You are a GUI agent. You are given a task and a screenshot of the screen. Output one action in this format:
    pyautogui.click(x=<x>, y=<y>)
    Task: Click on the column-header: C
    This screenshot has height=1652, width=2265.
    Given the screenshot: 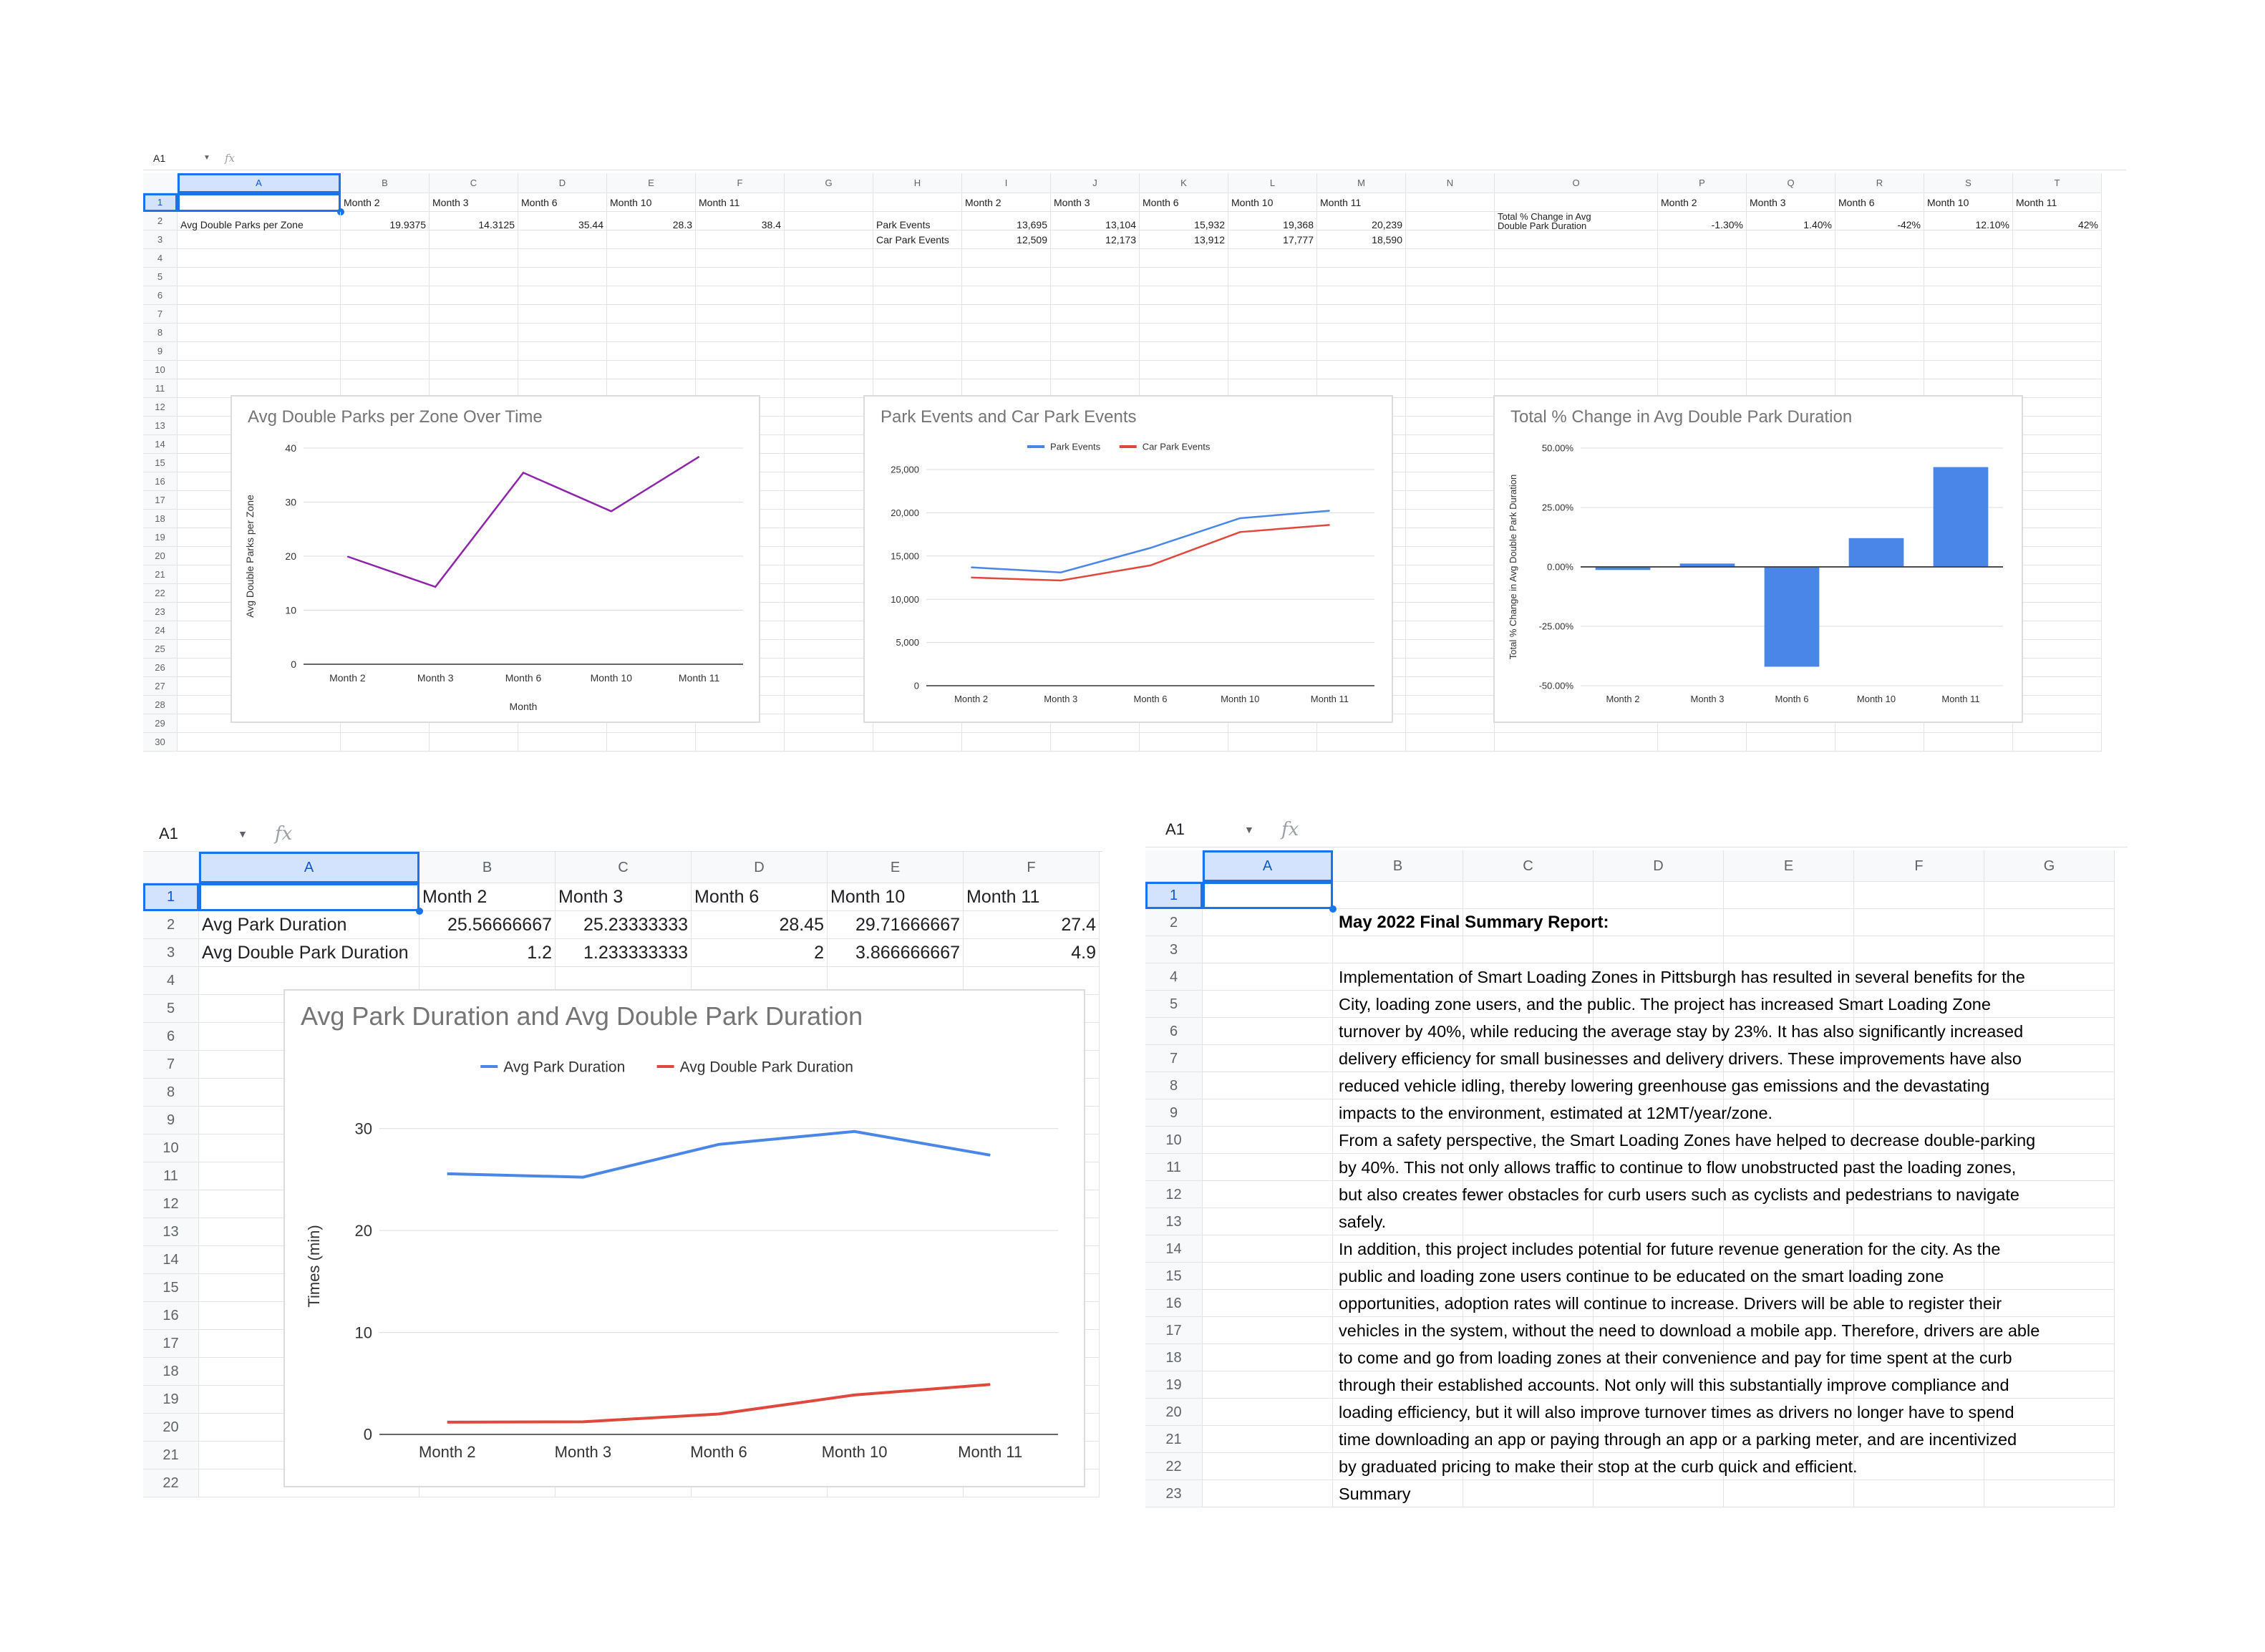 What is the action you would take?
    pyautogui.click(x=1528, y=866)
    